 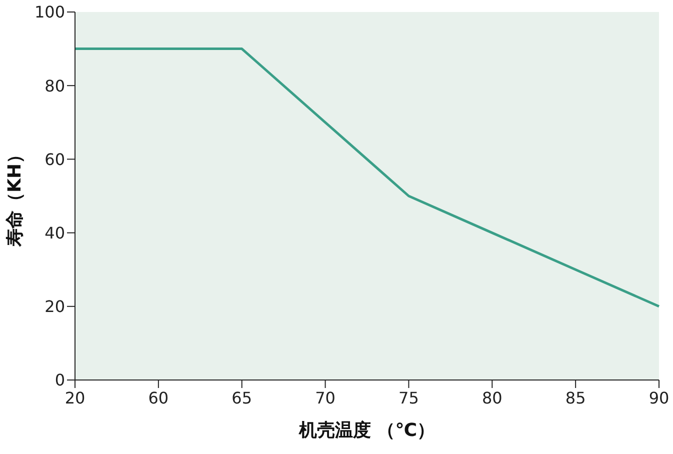 What do you see at coordinates (75, 398) in the screenshot?
I see `x-tick-label: 20` at bounding box center [75, 398].